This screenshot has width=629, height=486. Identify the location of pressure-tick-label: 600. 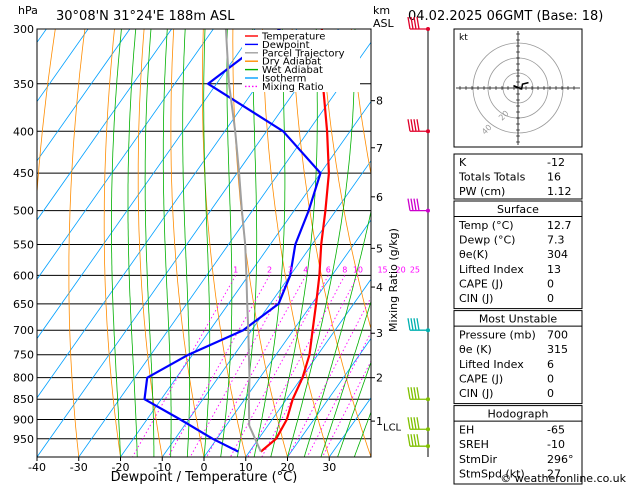
(23, 275).